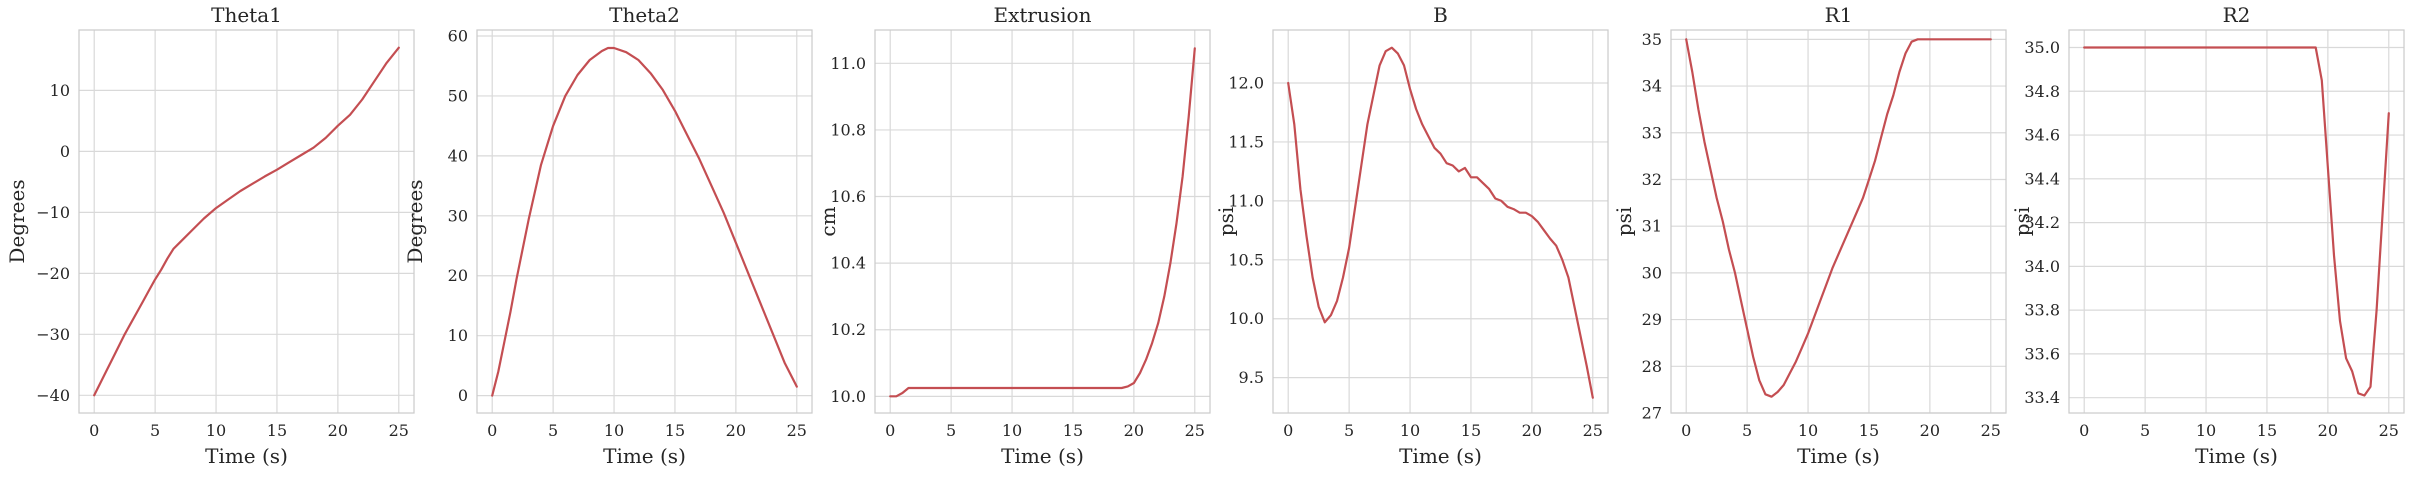 The width and height of the screenshot is (2414, 478). What do you see at coordinates (848, 196) in the screenshot?
I see `y-tick-label: 10.6` at bounding box center [848, 196].